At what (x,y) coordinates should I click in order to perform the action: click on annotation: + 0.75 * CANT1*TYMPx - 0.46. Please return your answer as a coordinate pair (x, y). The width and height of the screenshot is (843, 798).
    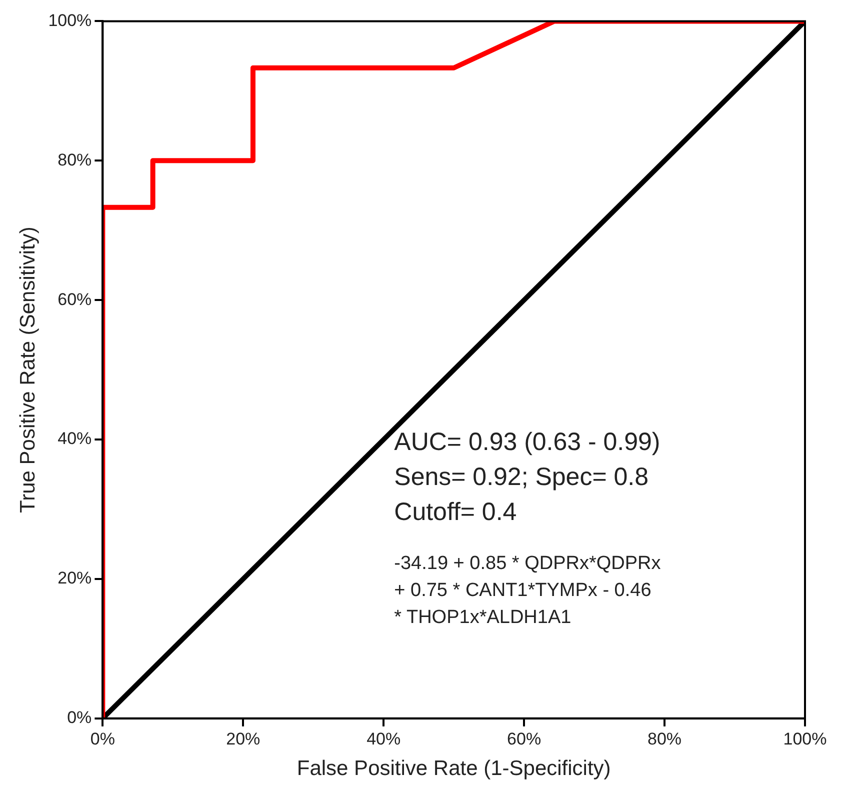
    Looking at the image, I should click on (523, 590).